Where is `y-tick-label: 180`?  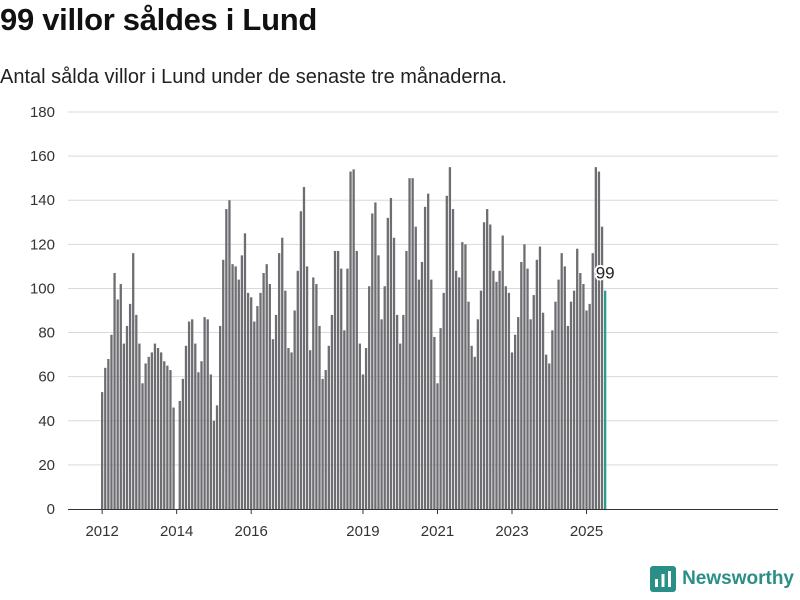 y-tick-label: 180 is located at coordinates (42, 112).